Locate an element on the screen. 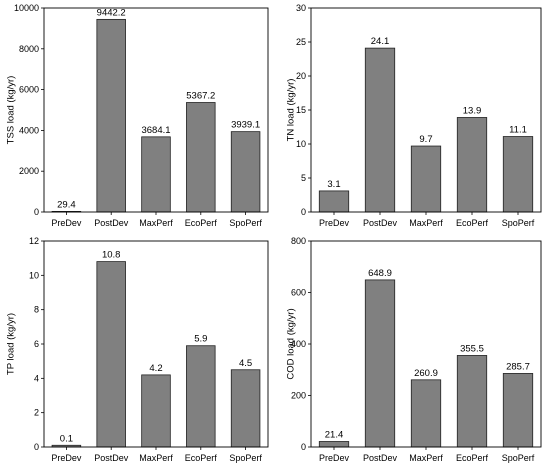 The width and height of the screenshot is (550, 464). y-axis-title-tp: TP load (kg/yr) is located at coordinates (10, 344).